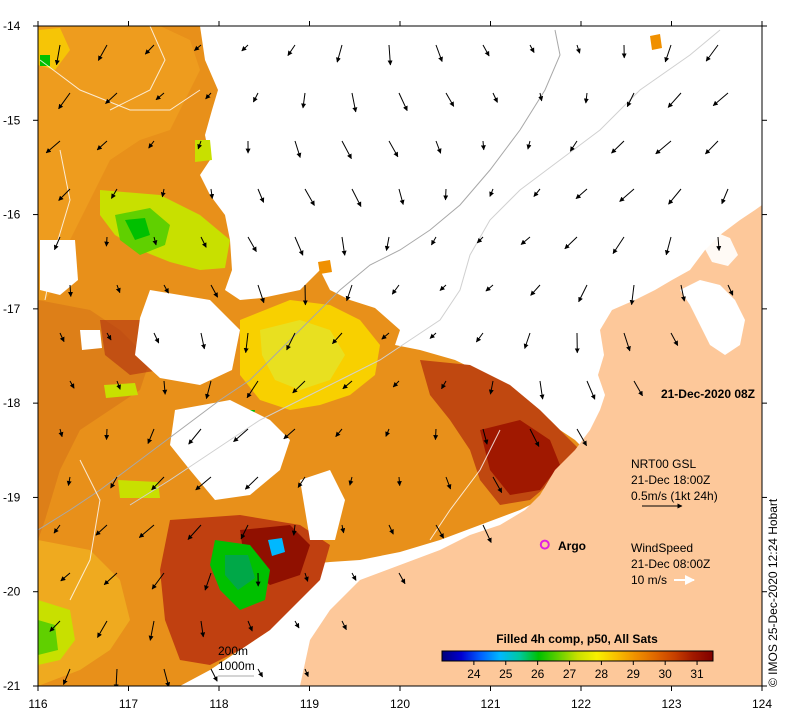 This screenshot has height=728, width=799. Describe the element at coordinates (665, 674) in the screenshot. I see `colorbar-tick-label: 30` at that location.